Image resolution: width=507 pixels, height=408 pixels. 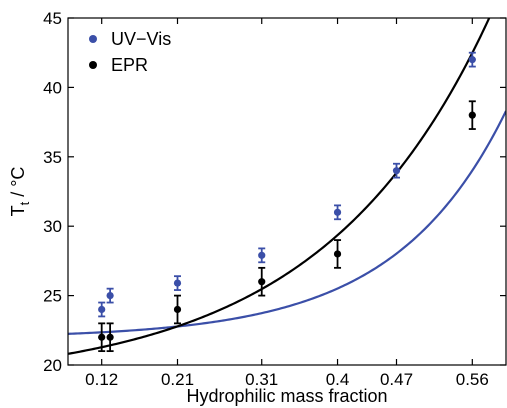 I want to click on x-tick-label: 0.47, so click(x=396, y=379).